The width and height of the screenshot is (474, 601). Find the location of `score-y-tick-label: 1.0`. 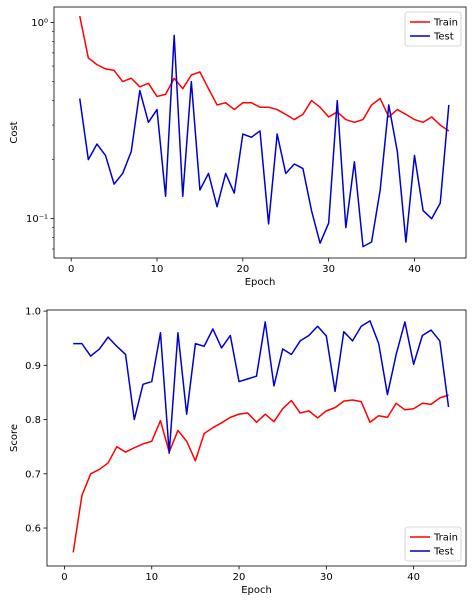

score-y-tick-label: 1.0 is located at coordinates (33, 312).